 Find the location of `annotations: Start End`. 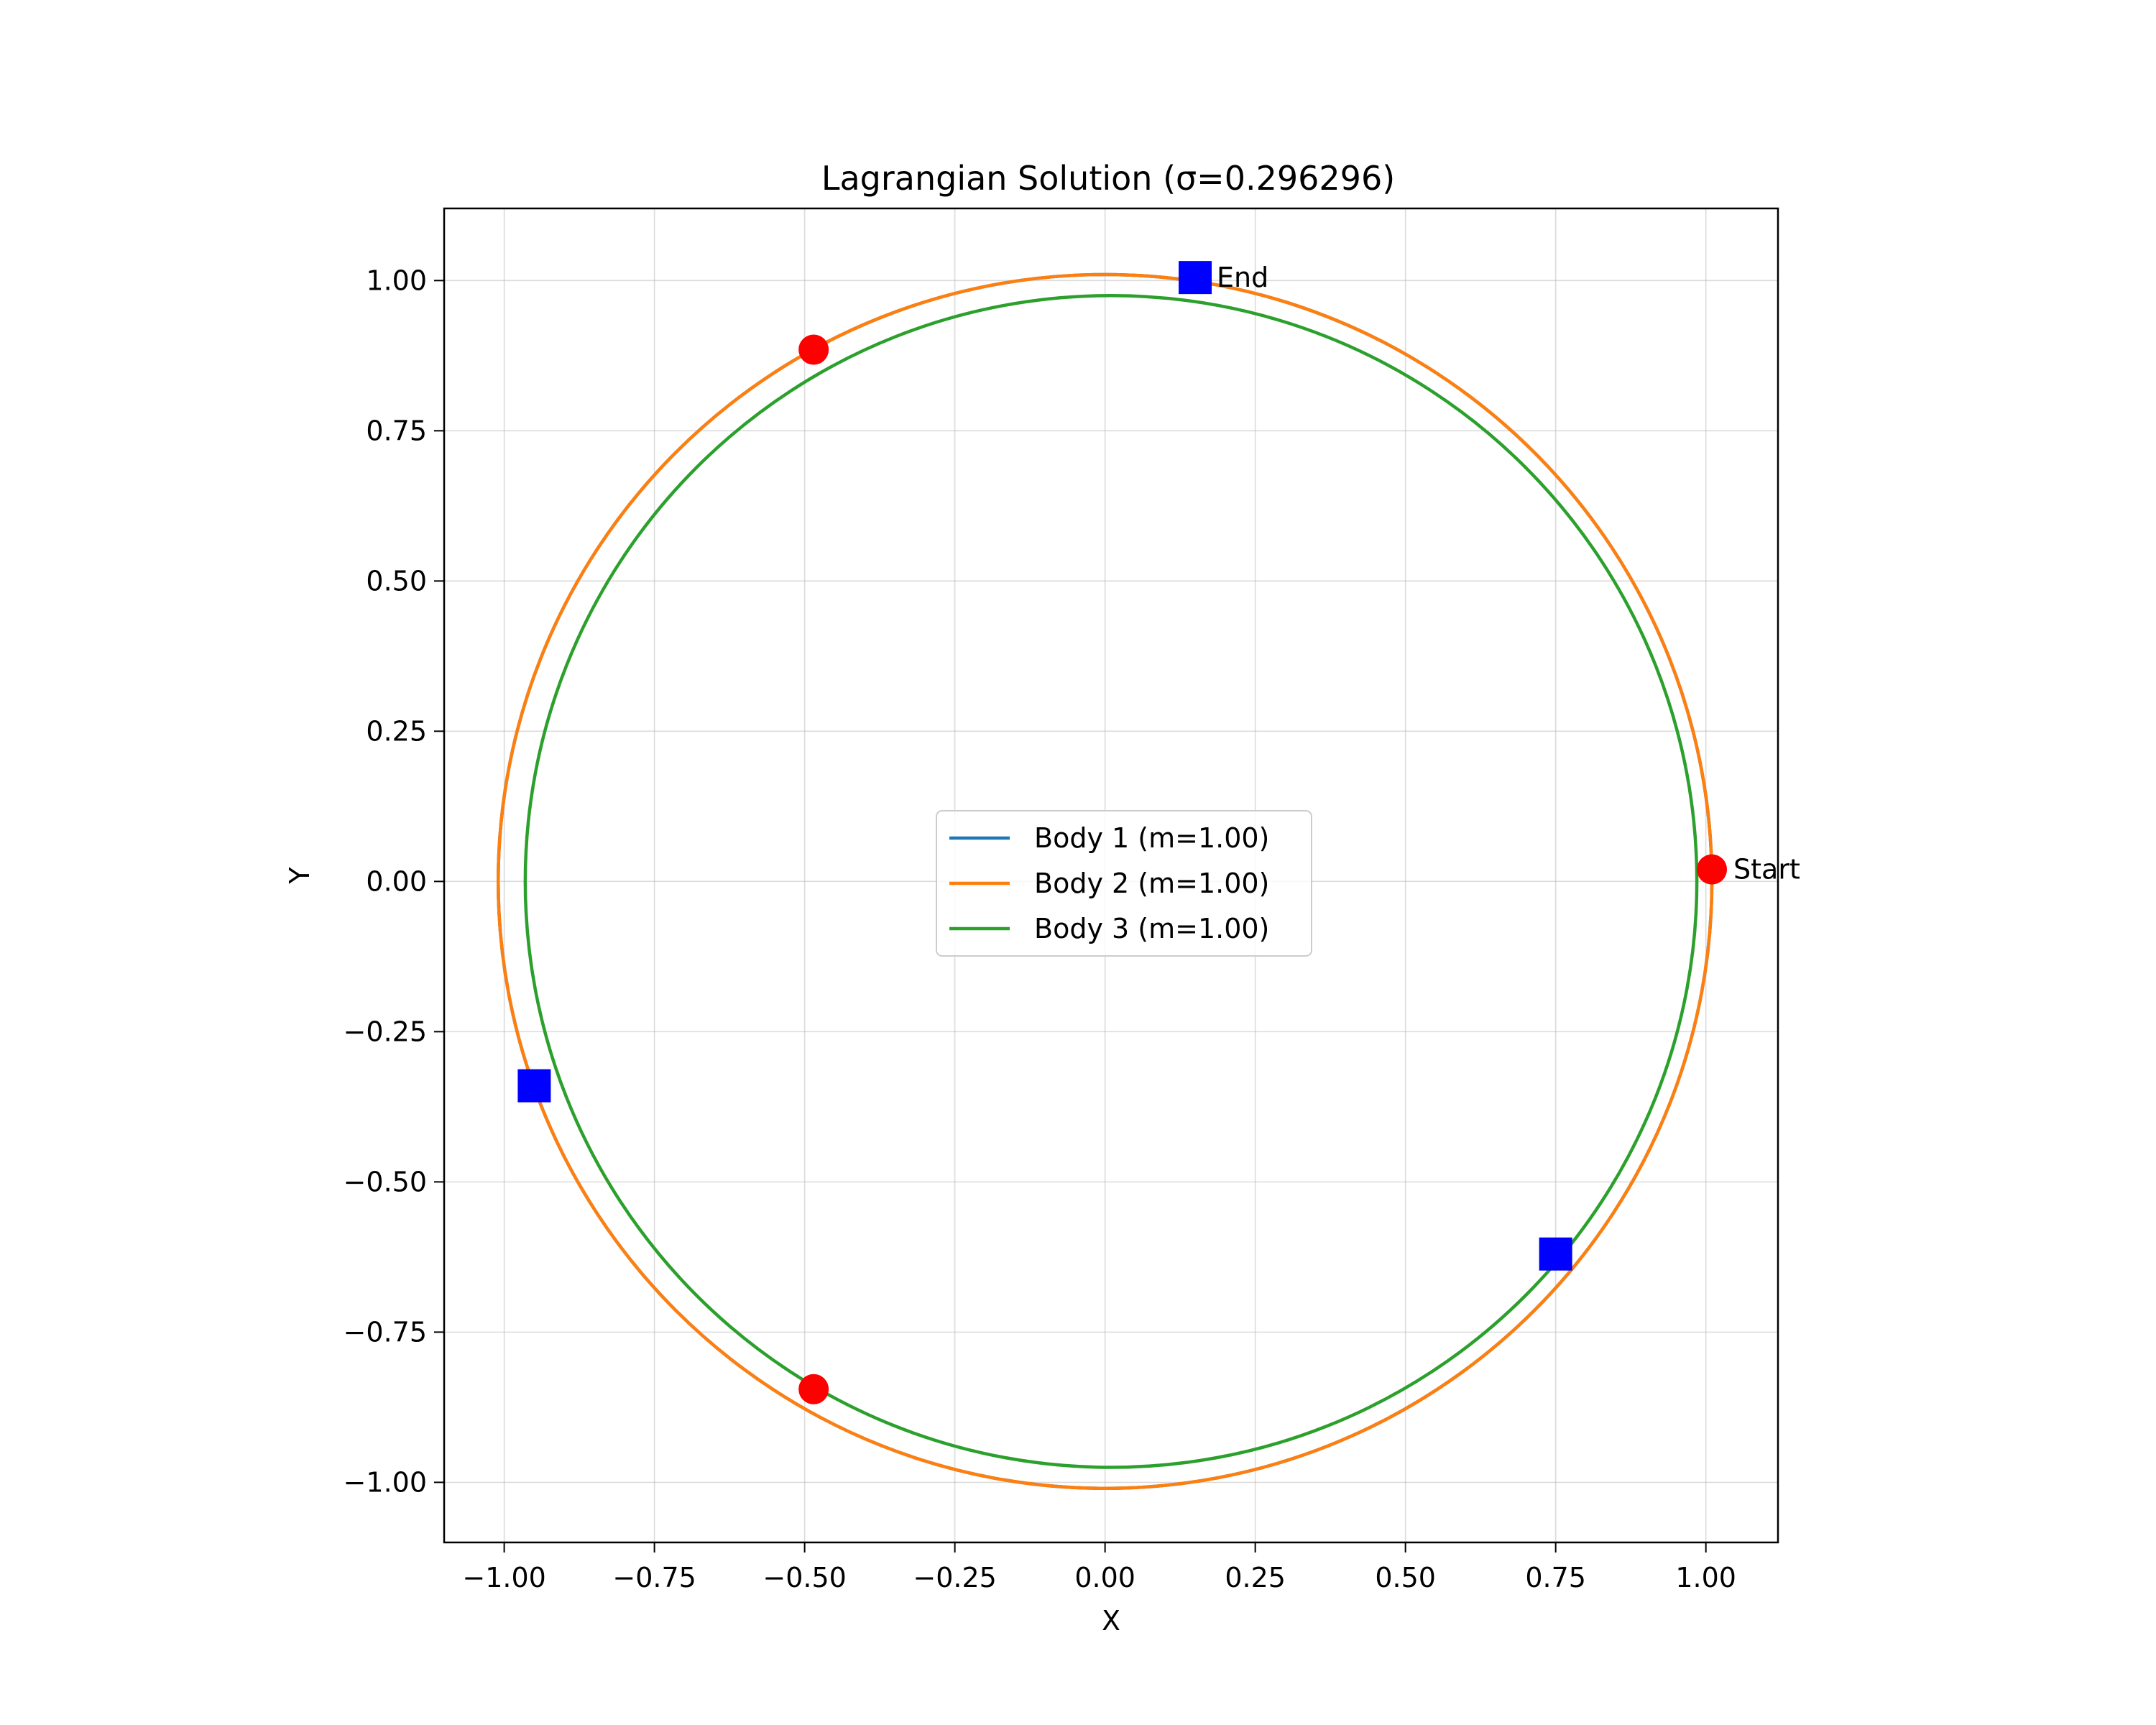

annotations: Start End is located at coordinates (1508, 573).